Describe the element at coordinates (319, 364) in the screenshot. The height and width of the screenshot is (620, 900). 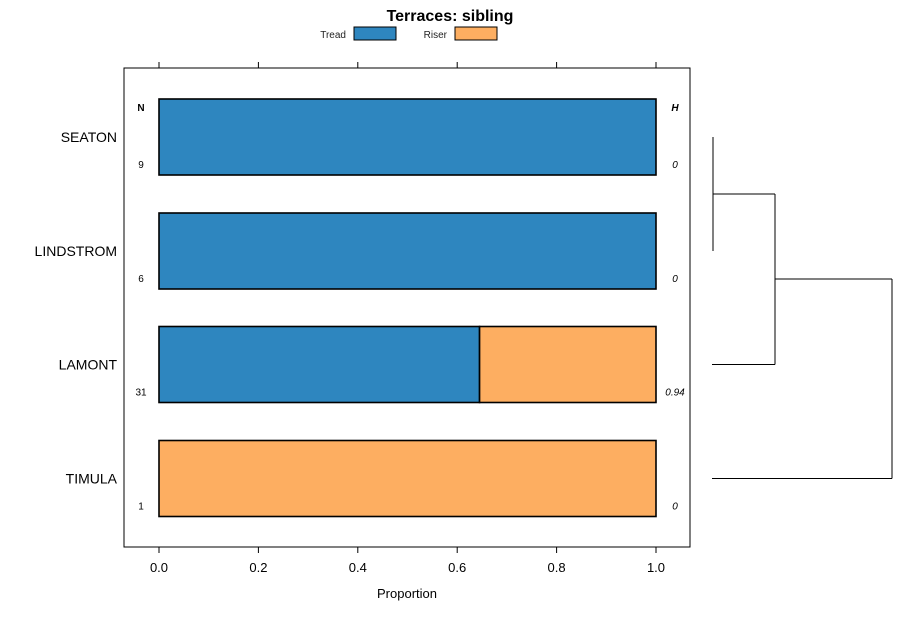
I see `bar-lamont-tread` at that location.